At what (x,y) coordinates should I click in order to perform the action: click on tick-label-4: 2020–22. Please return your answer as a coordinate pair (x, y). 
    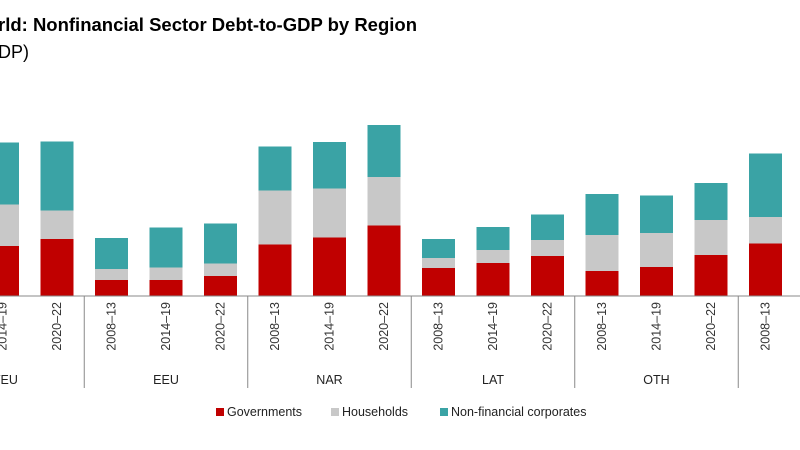
    Looking at the image, I should click on (221, 326).